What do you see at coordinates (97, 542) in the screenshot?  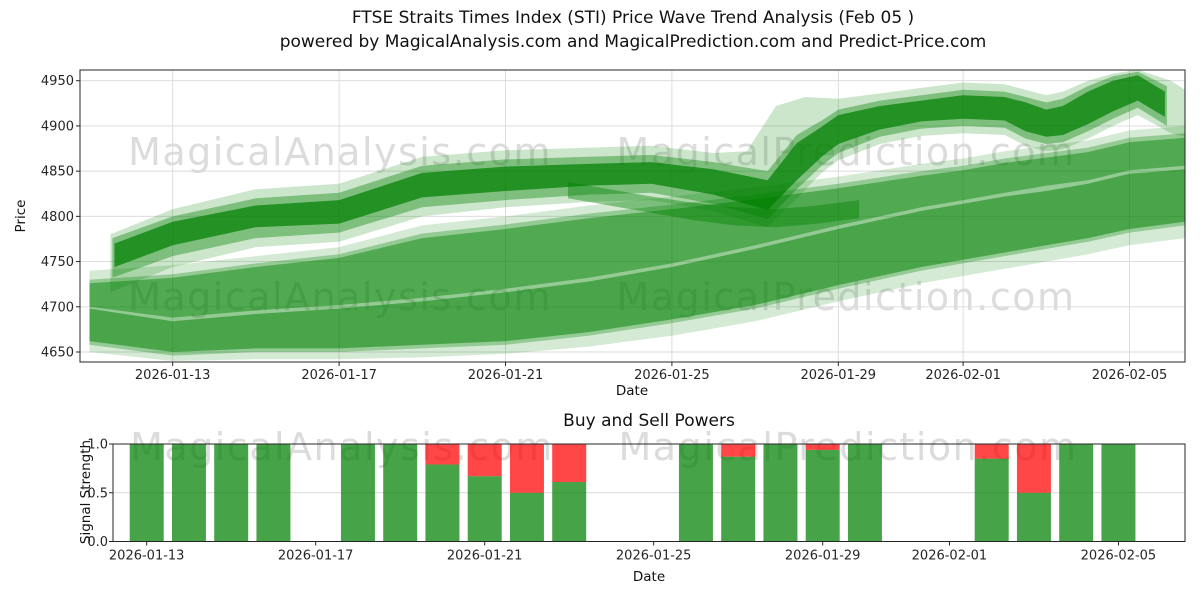 I see `signal-tick-label: 0.0` at bounding box center [97, 542].